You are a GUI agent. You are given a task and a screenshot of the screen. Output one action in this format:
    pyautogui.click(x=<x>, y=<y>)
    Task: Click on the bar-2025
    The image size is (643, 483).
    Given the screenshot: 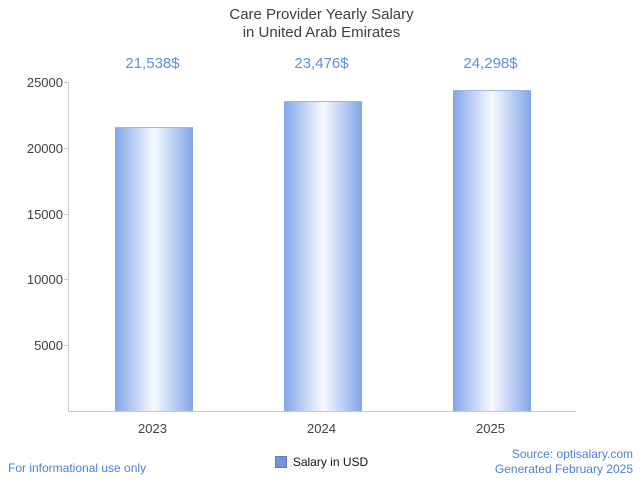 What is the action you would take?
    pyautogui.click(x=491, y=250)
    